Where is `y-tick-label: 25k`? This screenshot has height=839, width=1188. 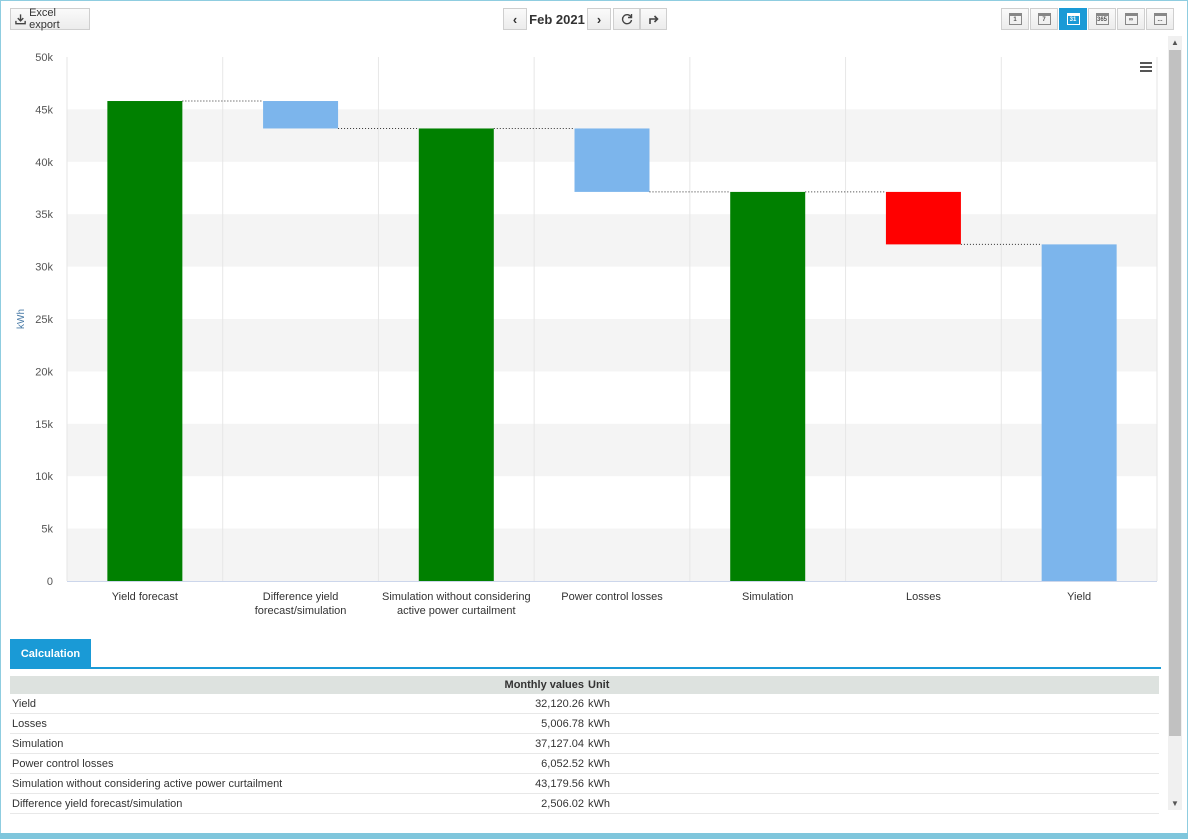 y-tick-label: 25k is located at coordinates (44, 320).